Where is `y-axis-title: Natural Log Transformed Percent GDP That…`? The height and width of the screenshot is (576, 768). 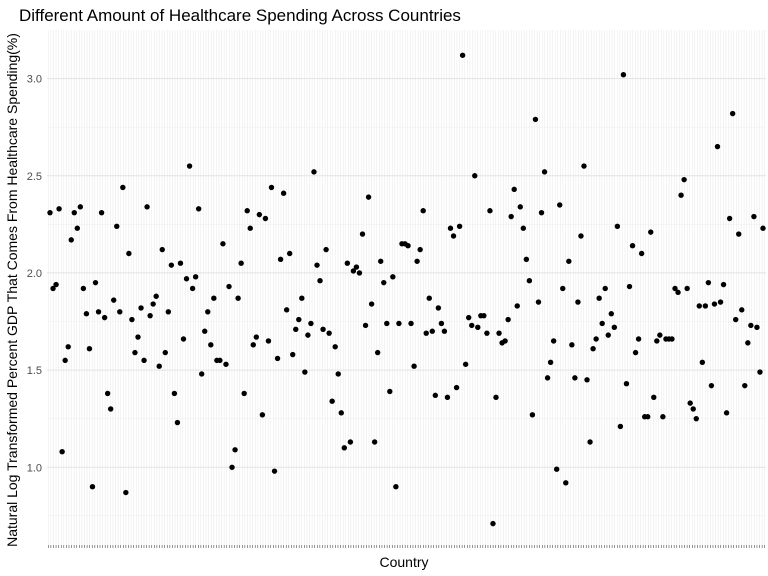 y-axis-title: Natural Log Transformed Percent GDP That… is located at coordinates (12, 290).